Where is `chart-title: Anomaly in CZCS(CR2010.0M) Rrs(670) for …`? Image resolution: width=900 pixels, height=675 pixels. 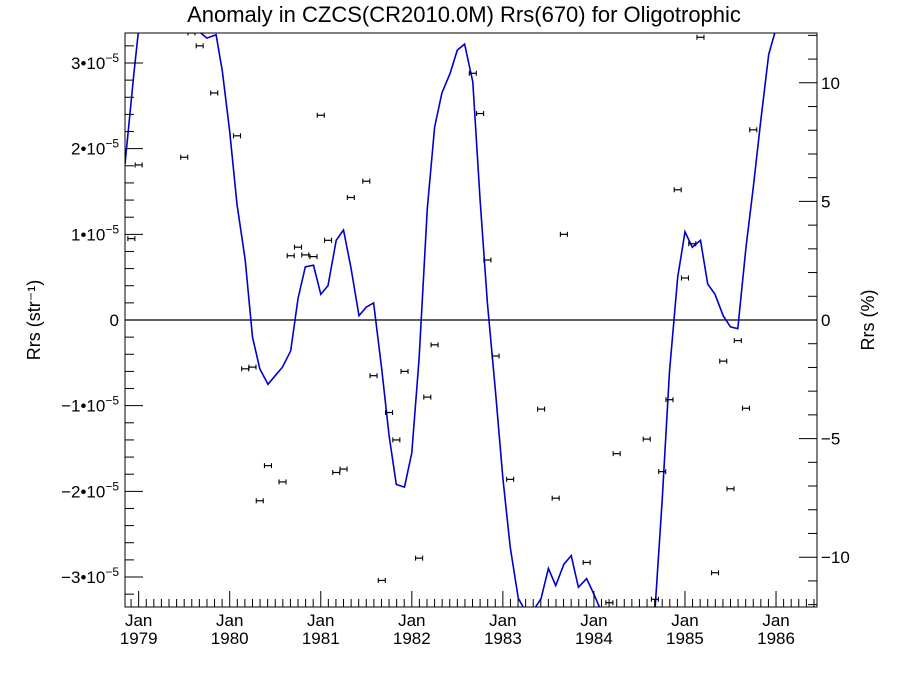
chart-title: Anomaly in CZCS(CR2010.0M) Rrs(670) for … is located at coordinates (464, 14).